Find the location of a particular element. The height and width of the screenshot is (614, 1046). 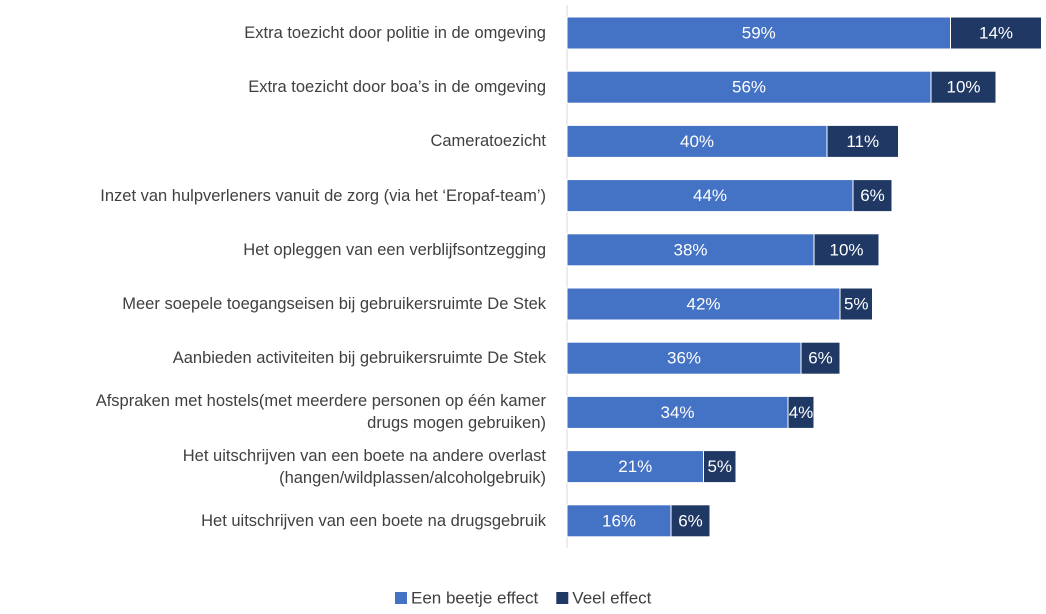

data-label: 56% is located at coordinates (749, 87).